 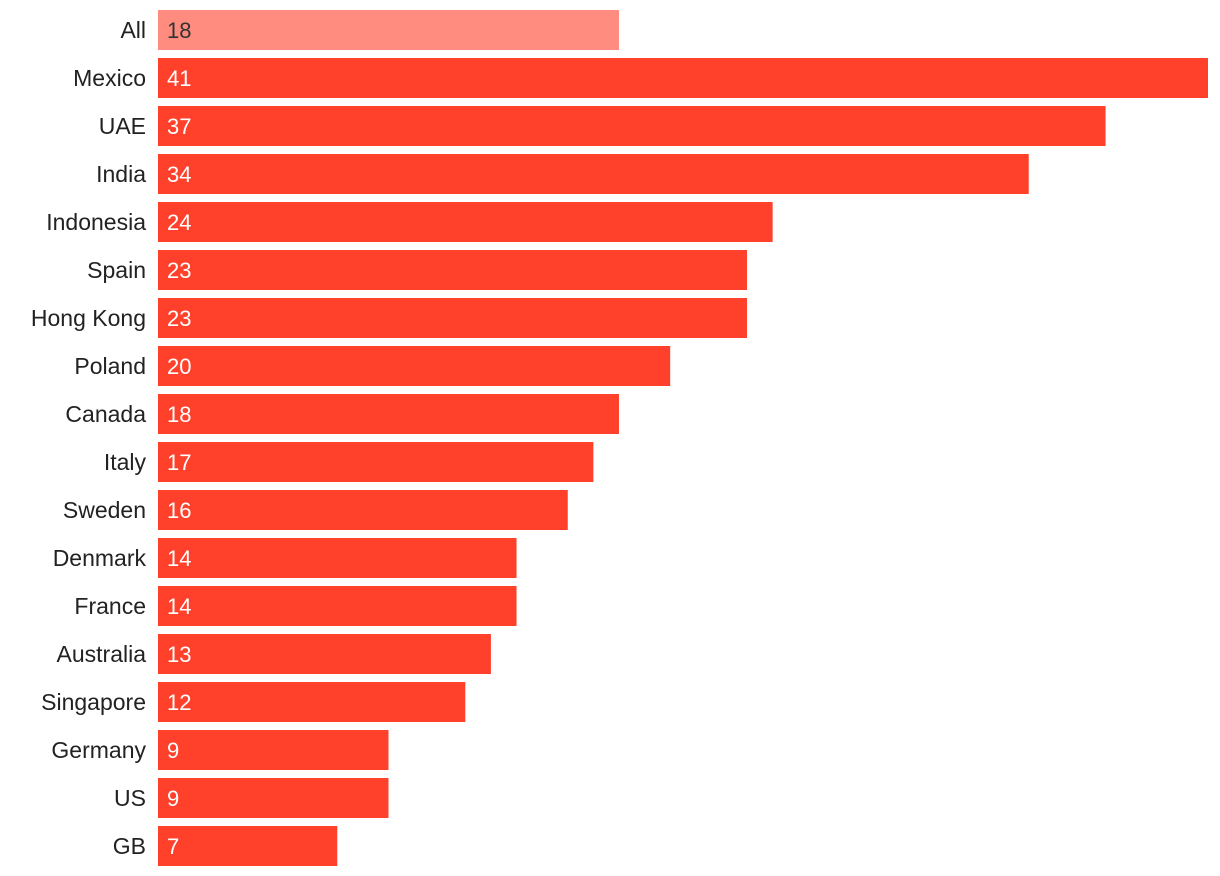 What do you see at coordinates (179, 270) in the screenshot?
I see `value-label-spain: 23` at bounding box center [179, 270].